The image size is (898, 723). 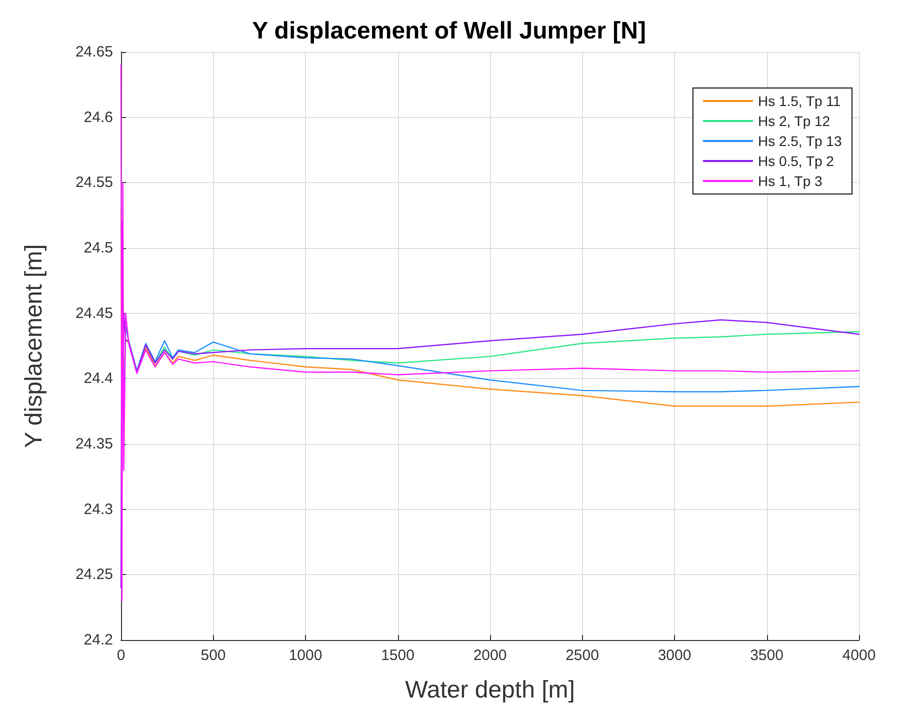 What do you see at coordinates (94, 444) in the screenshot?
I see `y-tick-label: 24.35` at bounding box center [94, 444].